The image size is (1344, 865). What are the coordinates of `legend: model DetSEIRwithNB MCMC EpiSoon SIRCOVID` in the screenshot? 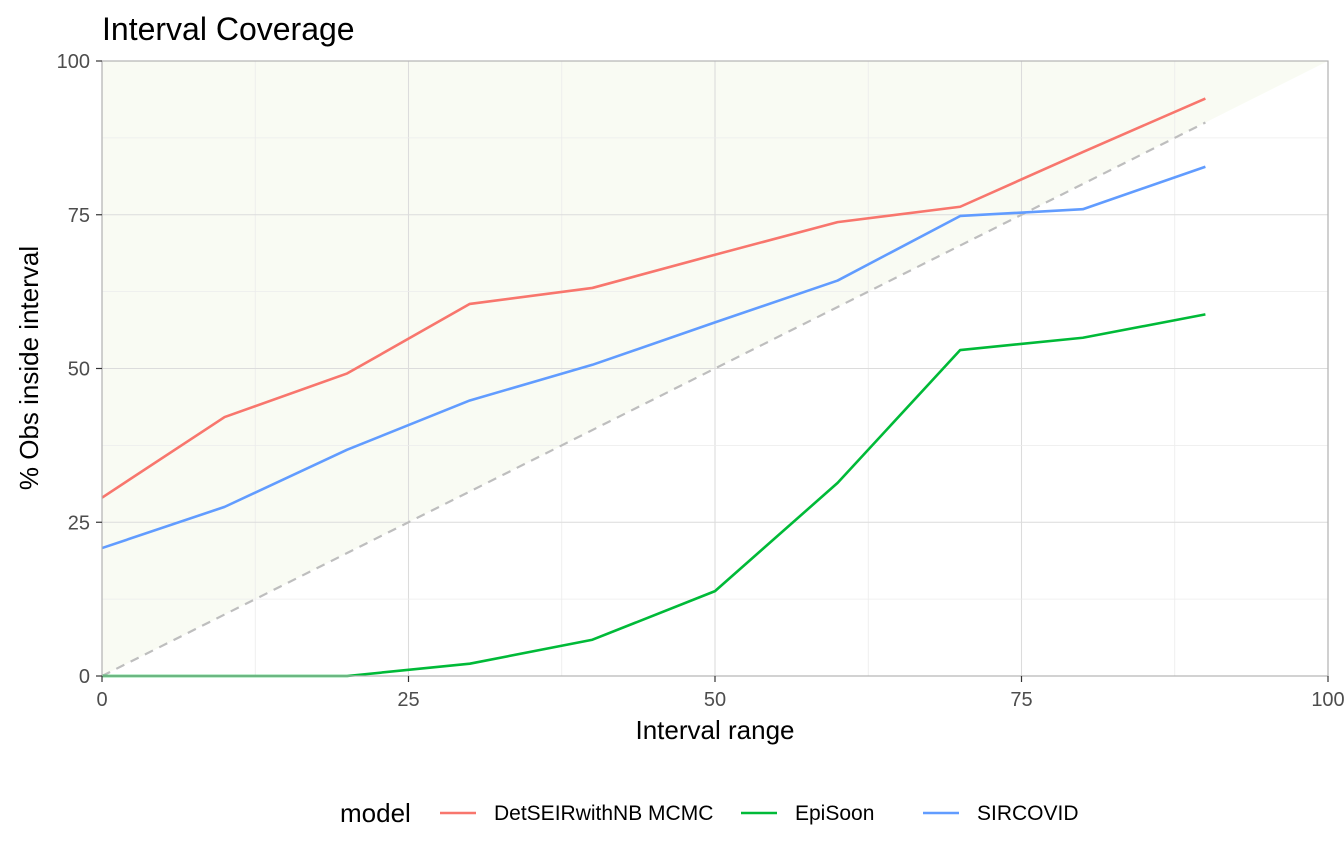 It's located at (709, 813).